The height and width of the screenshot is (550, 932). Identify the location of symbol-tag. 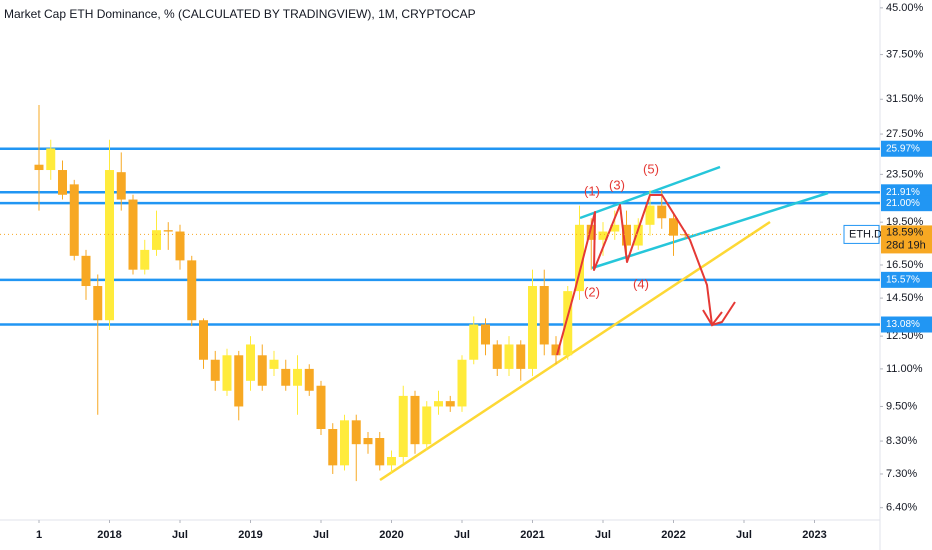
(861, 234).